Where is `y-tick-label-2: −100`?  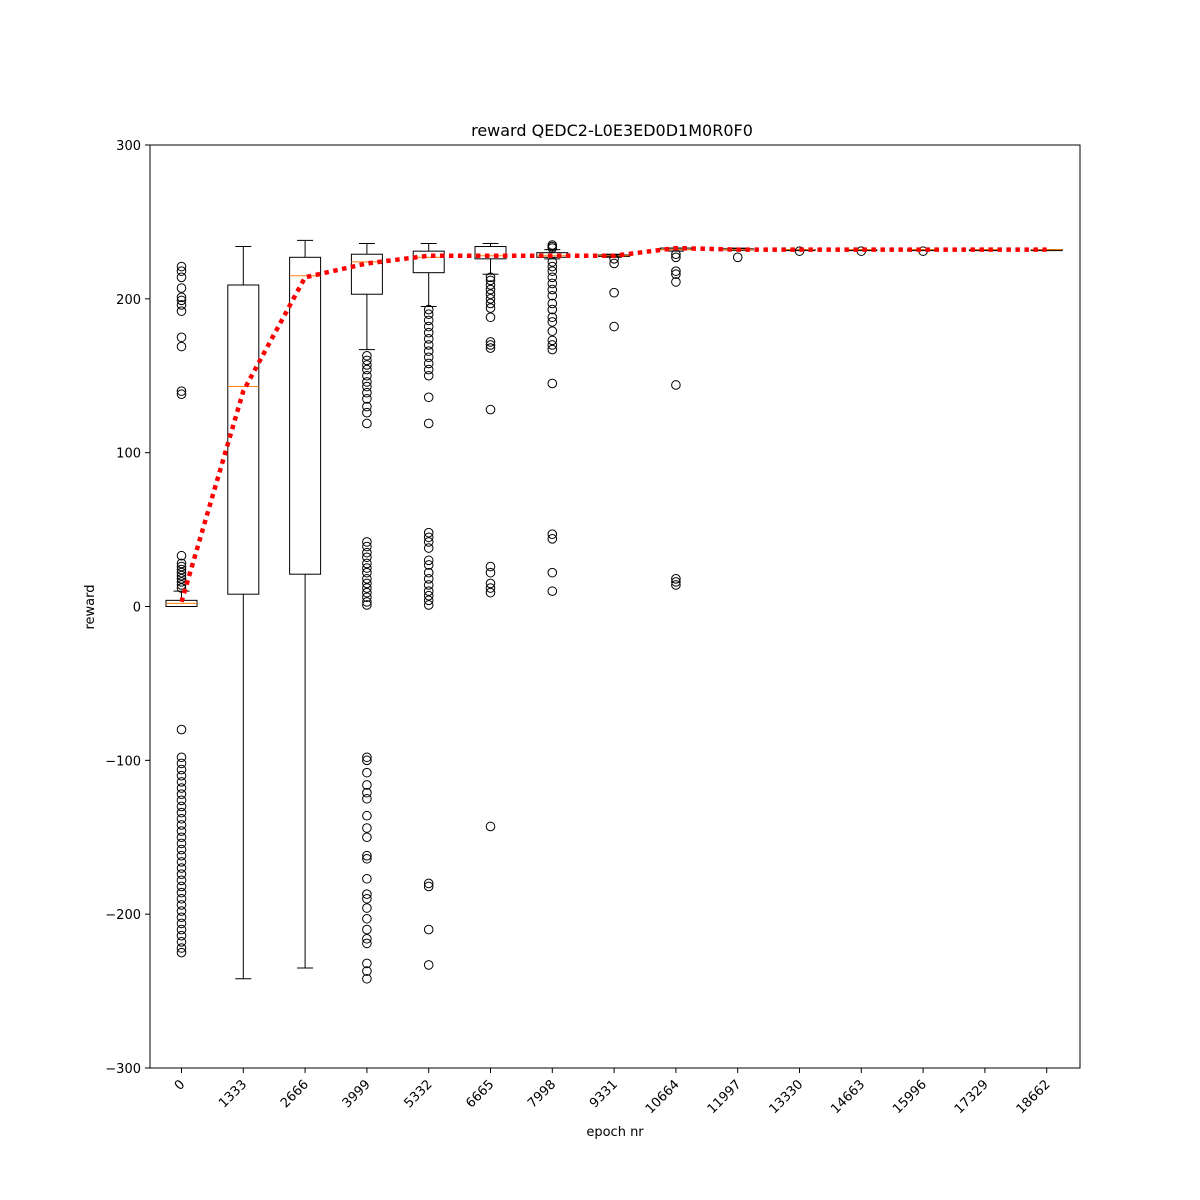
y-tick-label-2: −100 is located at coordinates (123, 761).